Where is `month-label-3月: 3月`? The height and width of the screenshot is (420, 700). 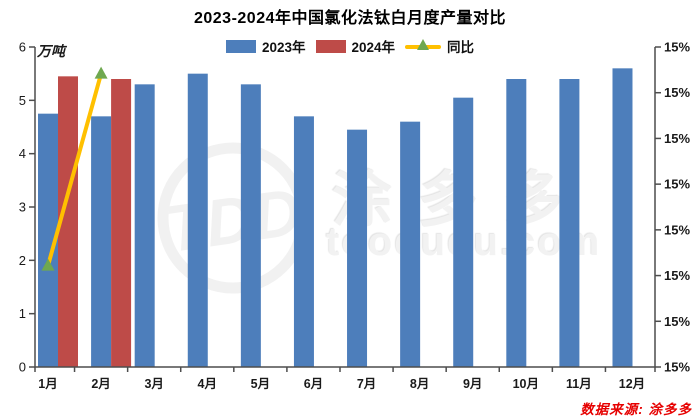 month-label-3月: 3月 is located at coordinates (153, 384).